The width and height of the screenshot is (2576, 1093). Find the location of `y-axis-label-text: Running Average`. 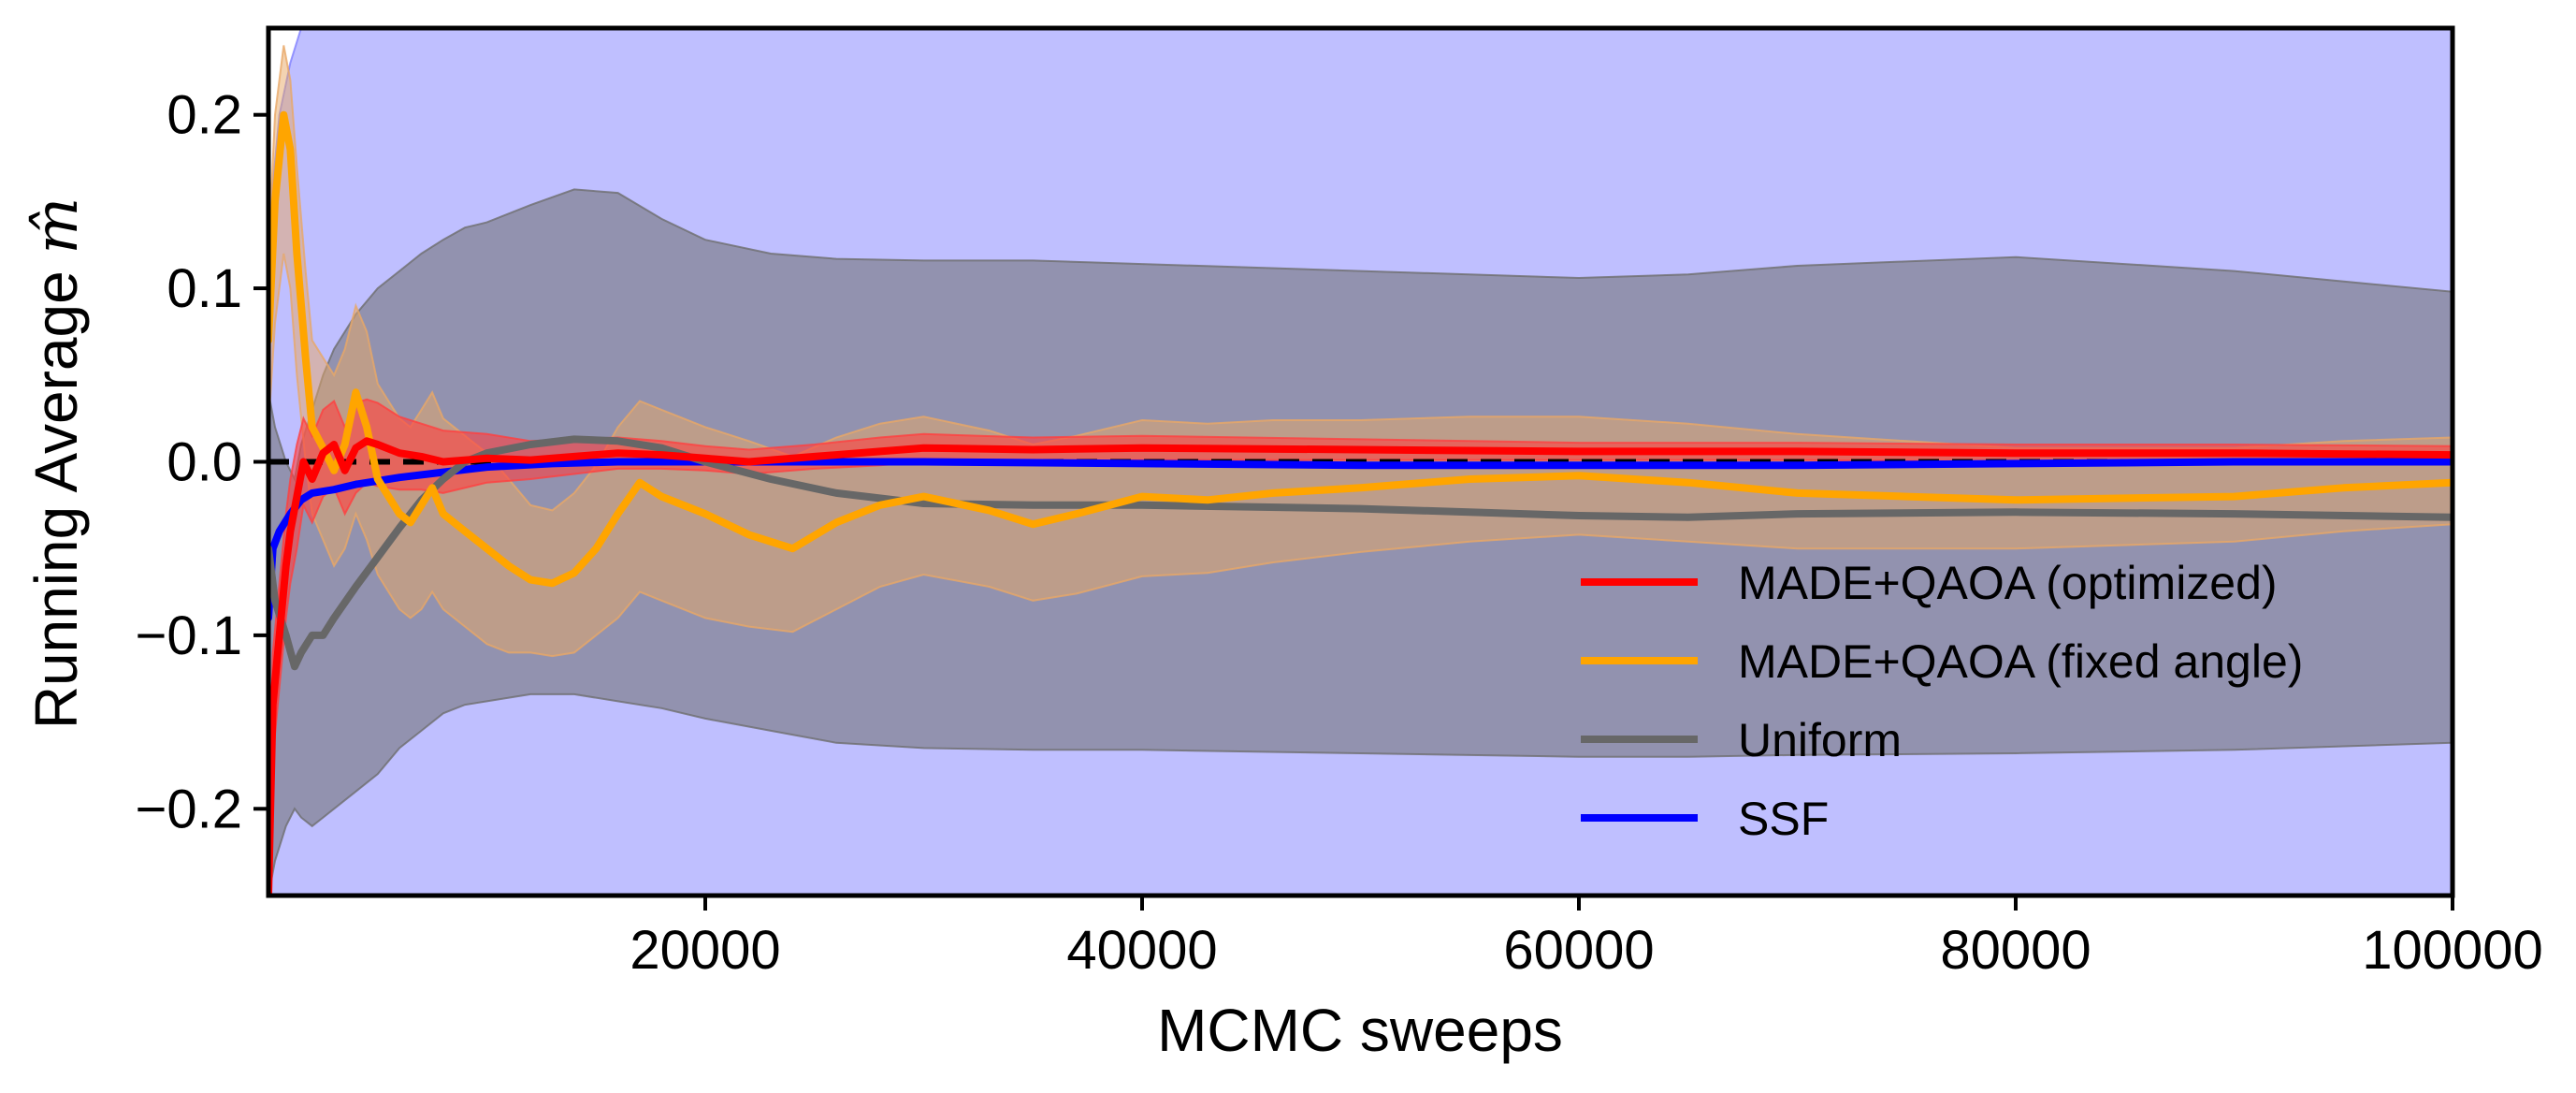

y-axis-label-text: Running Average is located at coordinates (56, 493).